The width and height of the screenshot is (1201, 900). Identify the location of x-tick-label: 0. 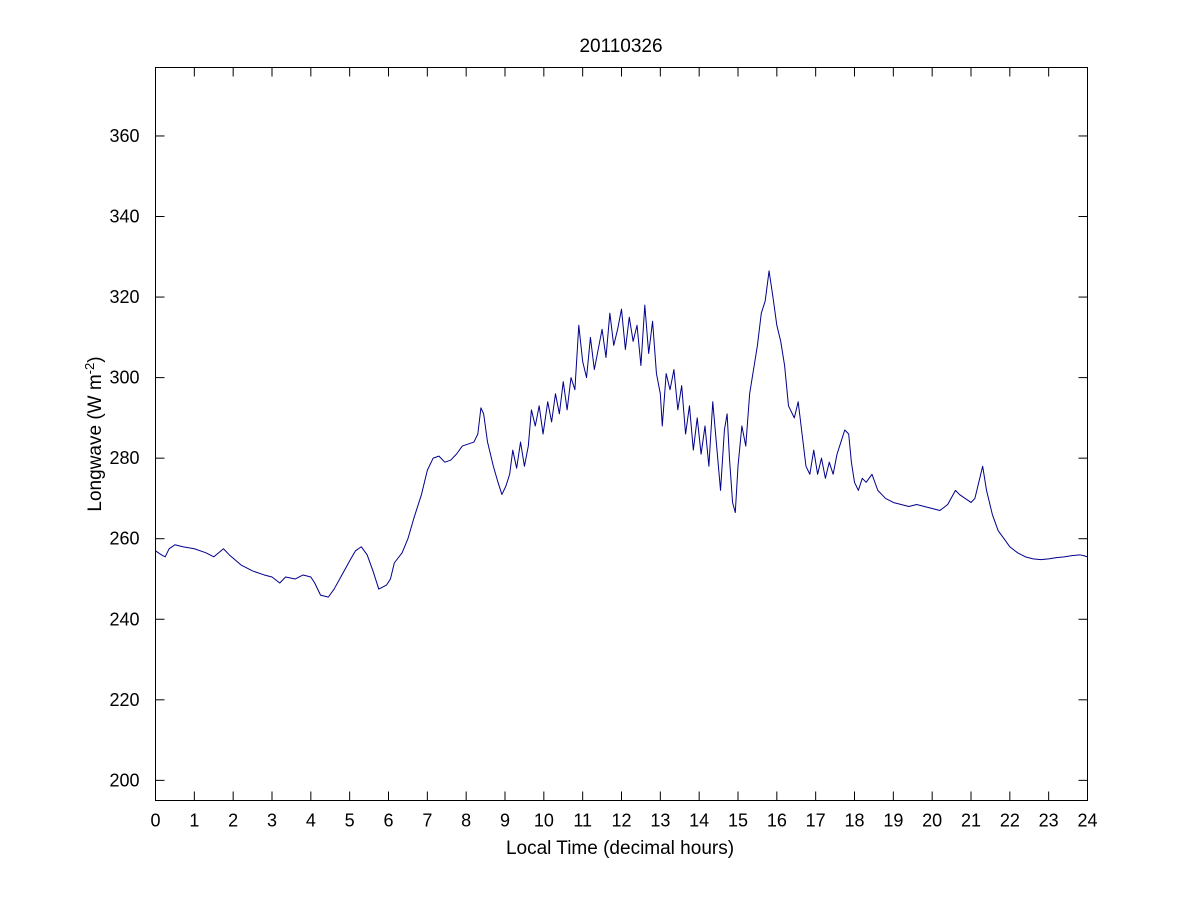
(155, 821).